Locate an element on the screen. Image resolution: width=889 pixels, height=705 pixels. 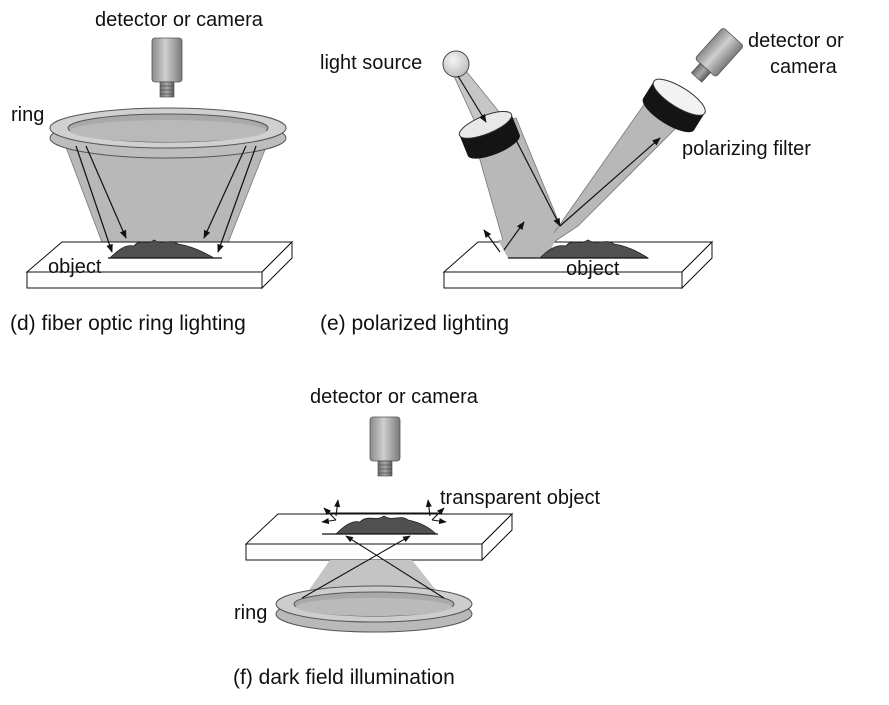
panel-f is located at coordinates (379, 524).